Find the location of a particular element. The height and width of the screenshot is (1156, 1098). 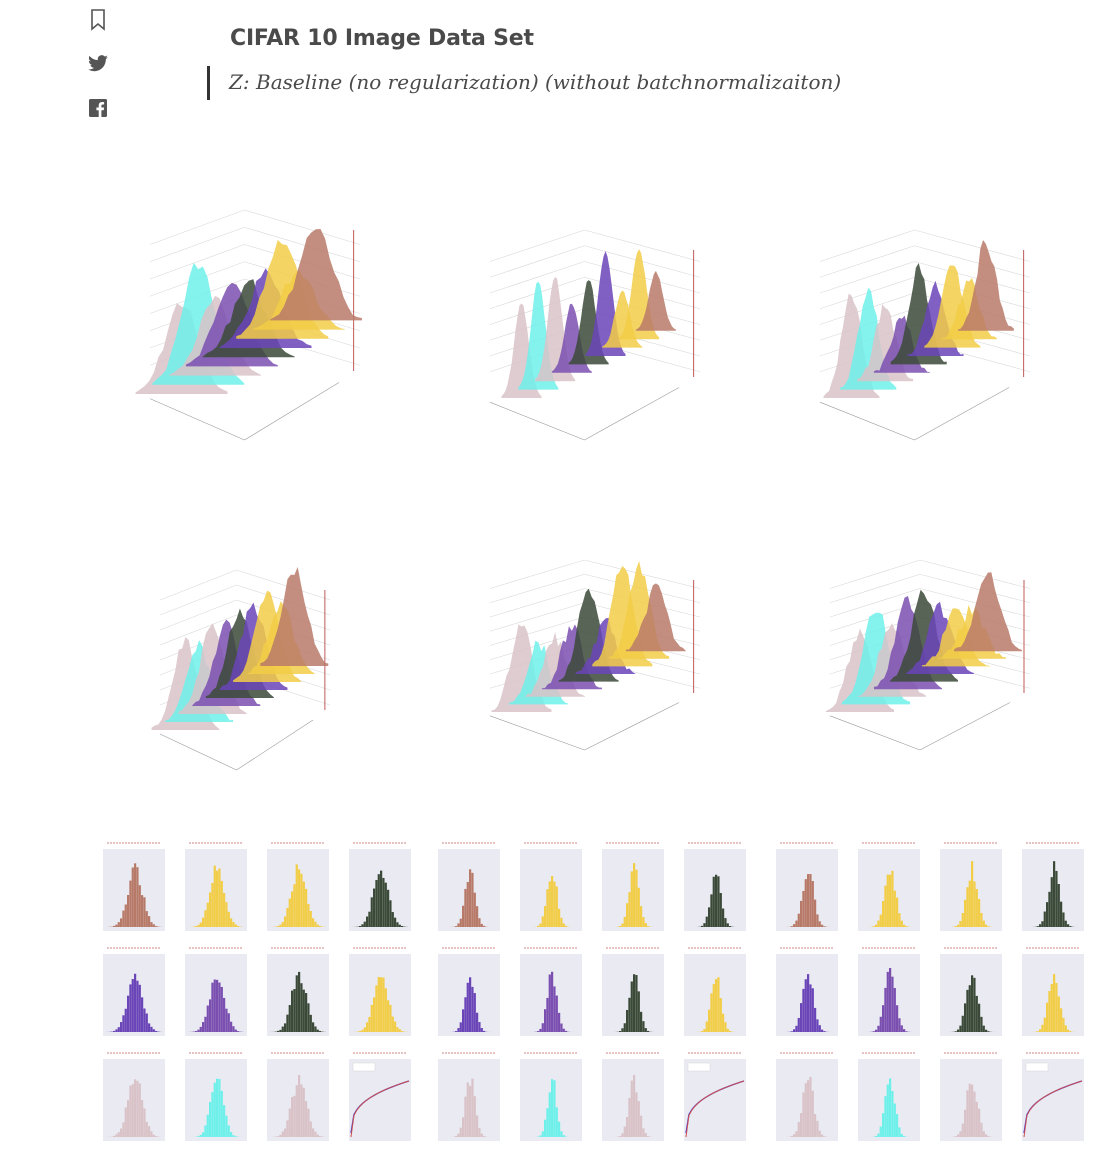

twitter-share-button is located at coordinates (98, 64).